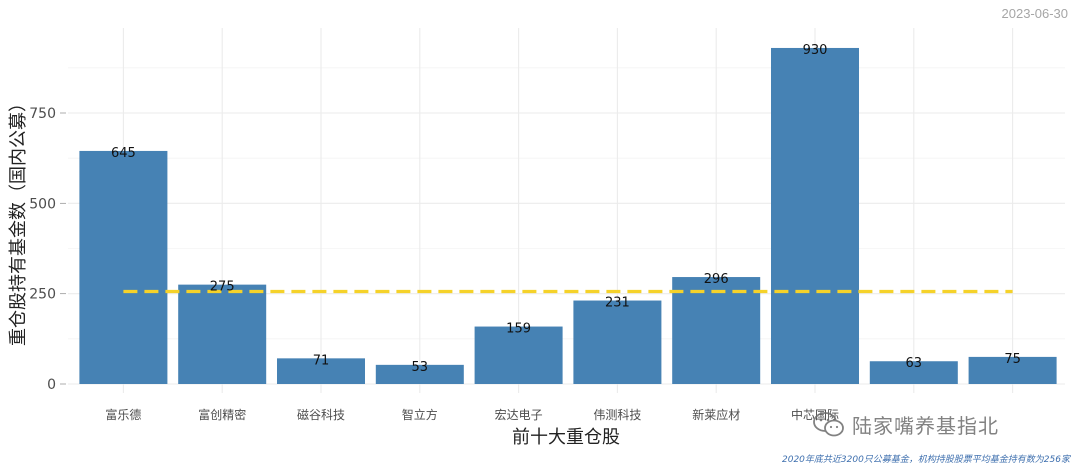 The height and width of the screenshot is (473, 1080). I want to click on y-tick-label: 250, so click(42, 295).